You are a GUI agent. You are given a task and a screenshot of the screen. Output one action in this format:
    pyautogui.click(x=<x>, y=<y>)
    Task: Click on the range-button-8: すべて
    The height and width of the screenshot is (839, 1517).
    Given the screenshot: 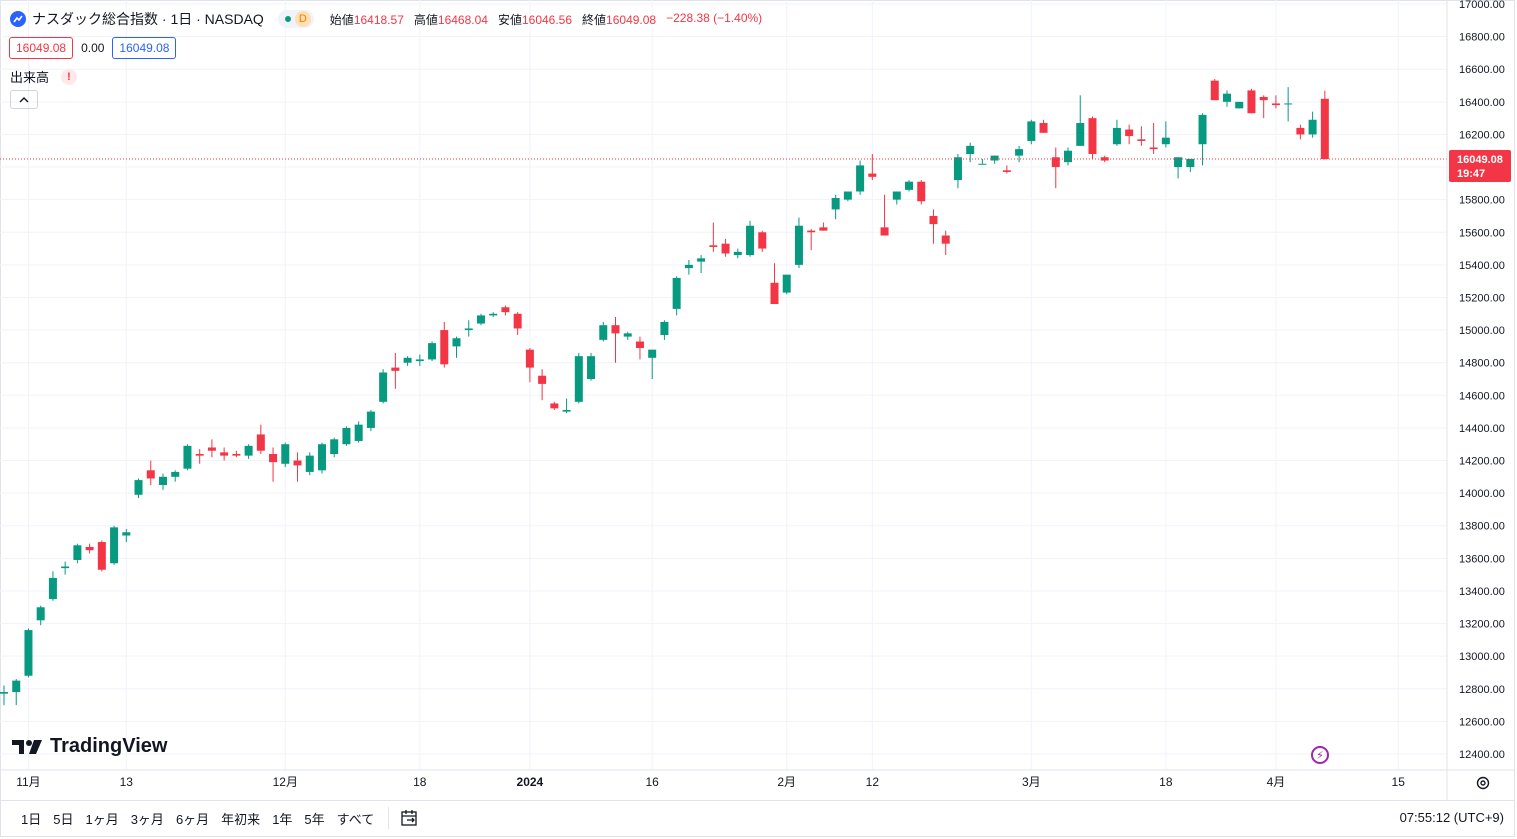 What is the action you would take?
    pyautogui.click(x=355, y=819)
    